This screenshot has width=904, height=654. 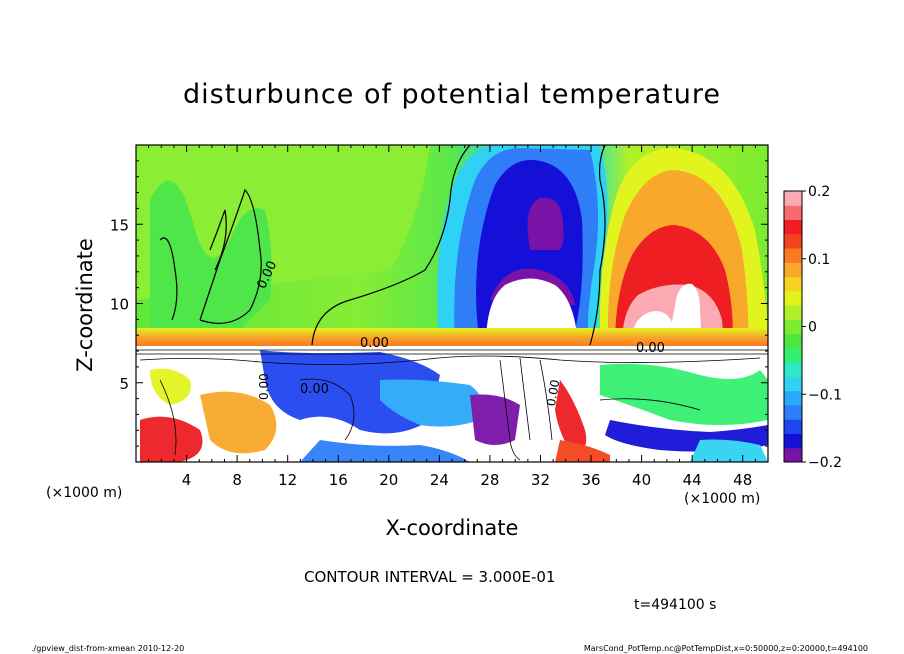 What do you see at coordinates (85, 305) in the screenshot?
I see `y-axis-label: Z-coordinate` at bounding box center [85, 305].